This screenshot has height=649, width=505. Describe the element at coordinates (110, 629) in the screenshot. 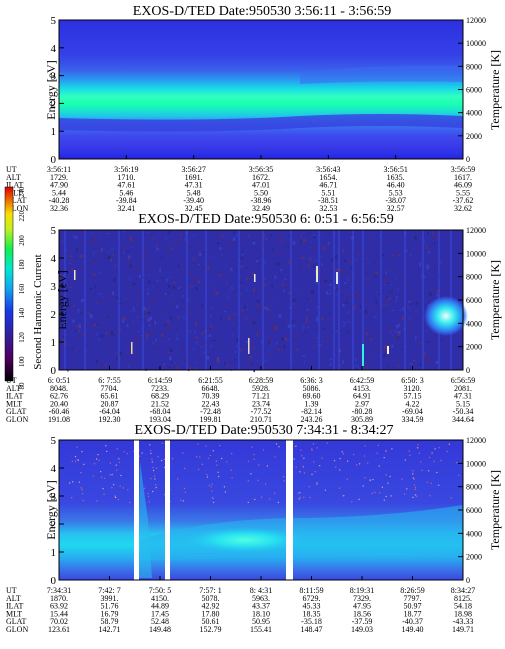

I see `orbit-table-cell: 142.71` at that location.